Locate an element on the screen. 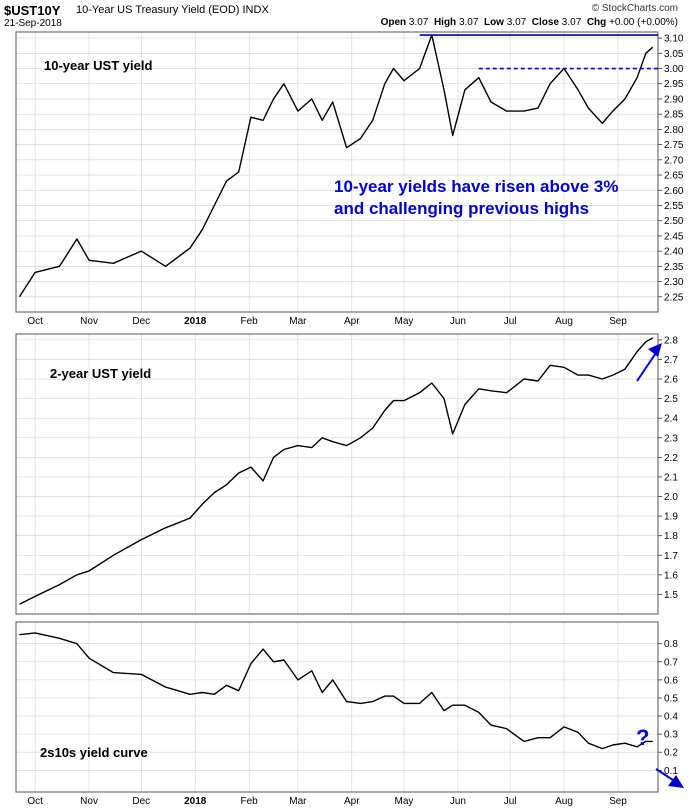 This screenshot has width=700, height=811. open-label: Open is located at coordinates (393, 22).